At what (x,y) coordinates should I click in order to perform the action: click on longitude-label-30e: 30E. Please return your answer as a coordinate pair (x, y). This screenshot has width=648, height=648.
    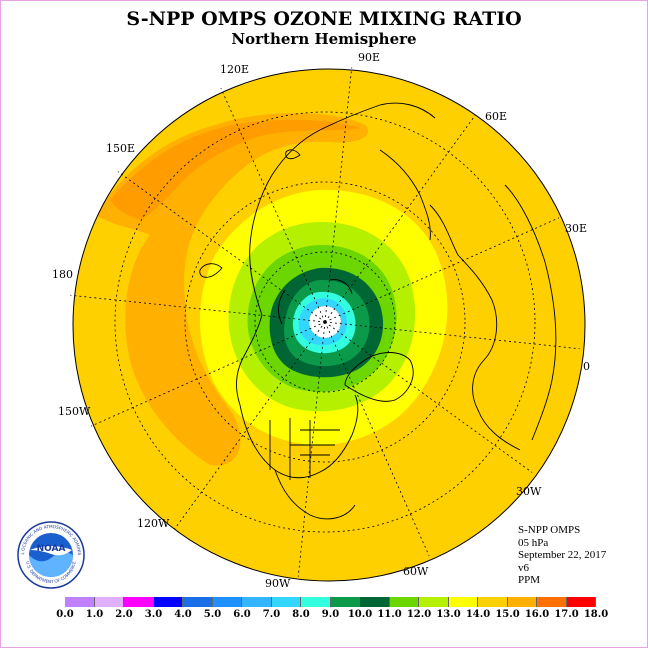
    Looking at the image, I should click on (576, 228).